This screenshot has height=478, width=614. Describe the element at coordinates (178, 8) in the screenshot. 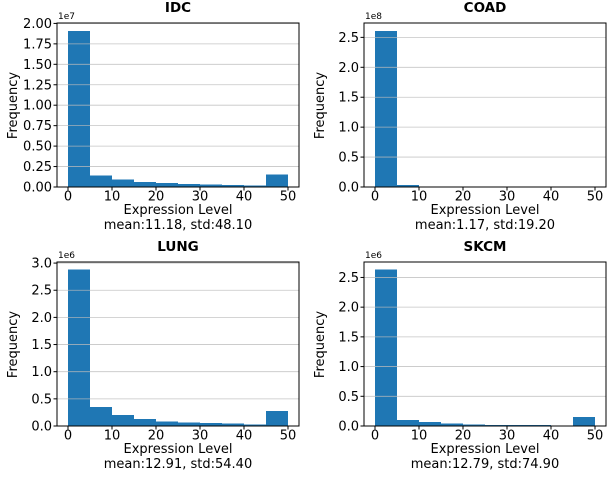

I see `chart-title-idc: IDC` at that location.